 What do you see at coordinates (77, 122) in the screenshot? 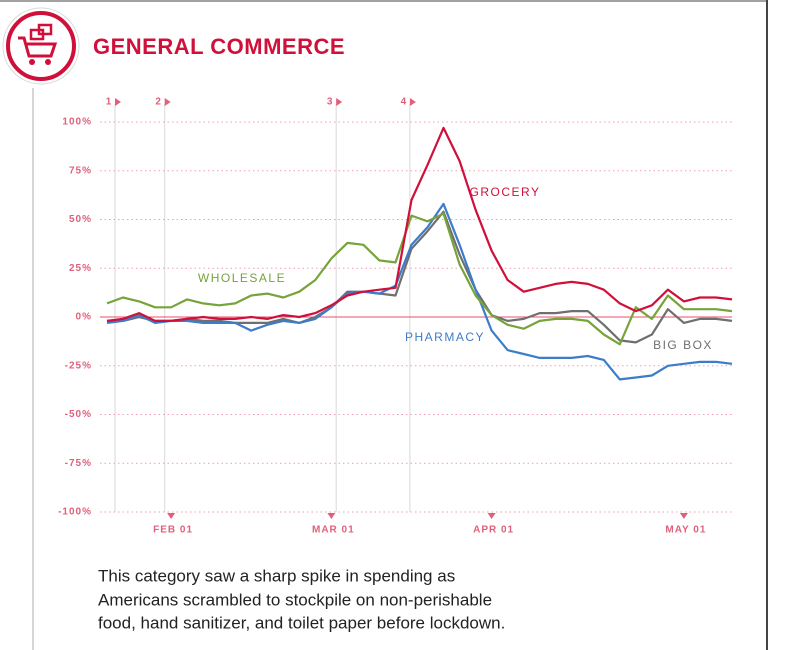
I see `y-tick-label: 100%` at bounding box center [77, 122].